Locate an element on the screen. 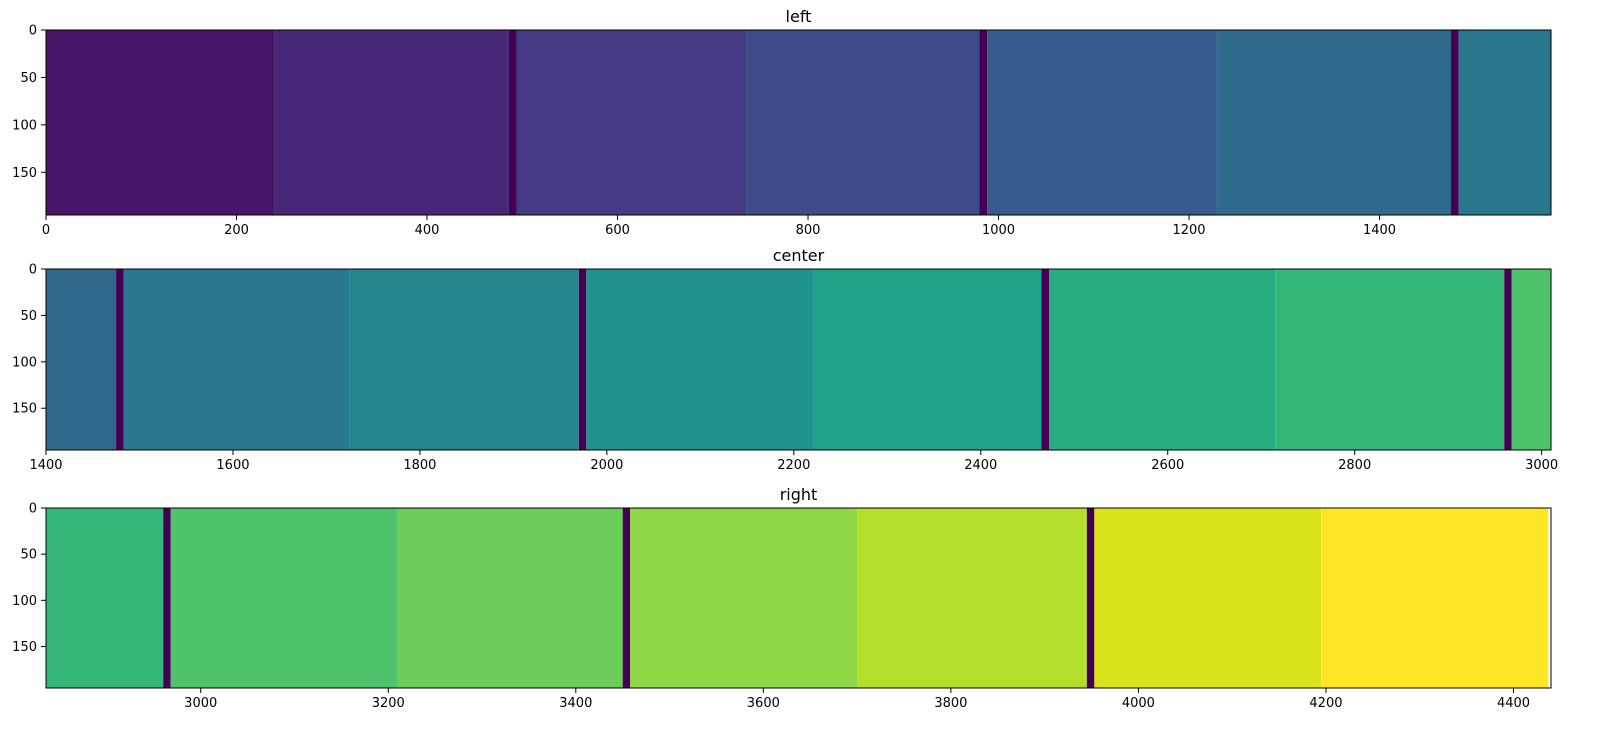 This screenshot has width=1615, height=743. x-tick-label: 3800 is located at coordinates (950, 703).